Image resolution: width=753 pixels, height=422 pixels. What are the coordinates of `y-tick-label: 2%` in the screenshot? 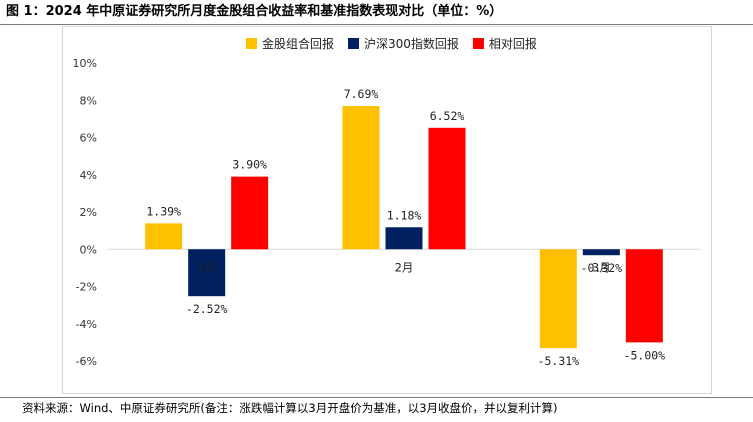 It's located at (88, 212).